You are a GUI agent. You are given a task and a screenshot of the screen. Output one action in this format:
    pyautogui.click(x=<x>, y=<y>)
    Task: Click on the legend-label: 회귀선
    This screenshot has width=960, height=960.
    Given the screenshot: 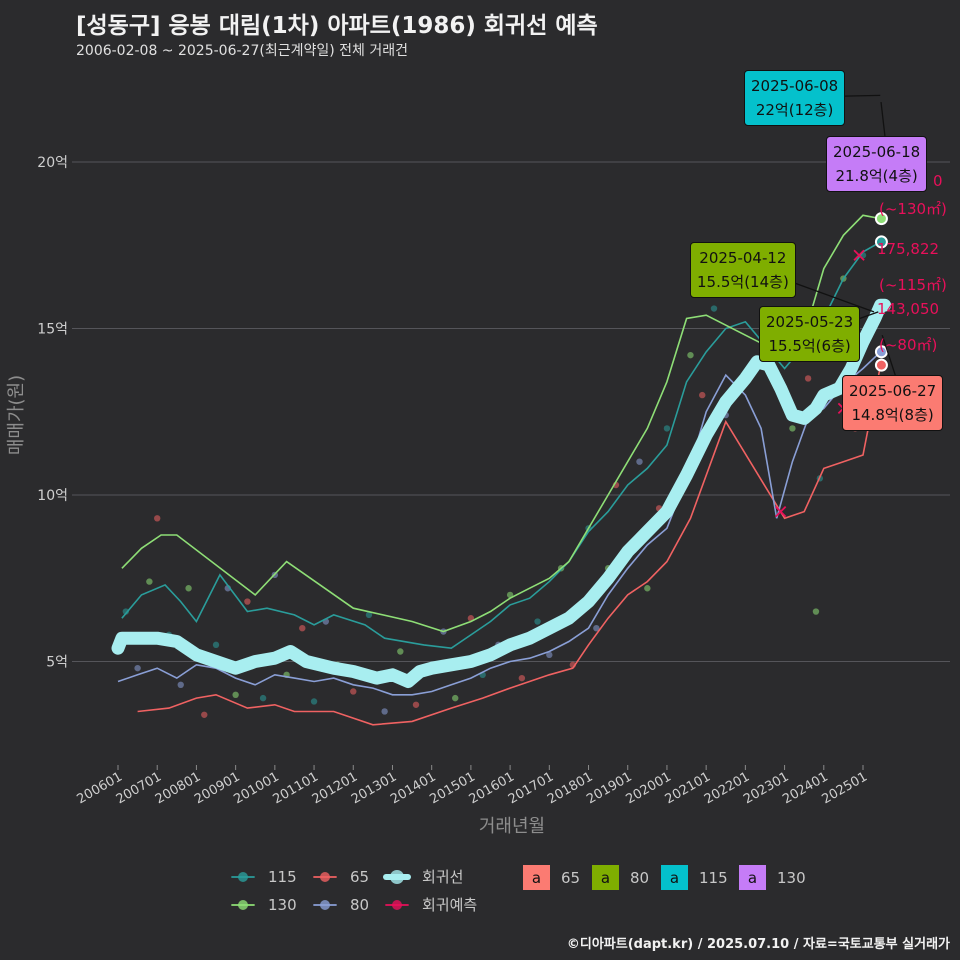 What is the action you would take?
    pyautogui.click(x=442, y=877)
    